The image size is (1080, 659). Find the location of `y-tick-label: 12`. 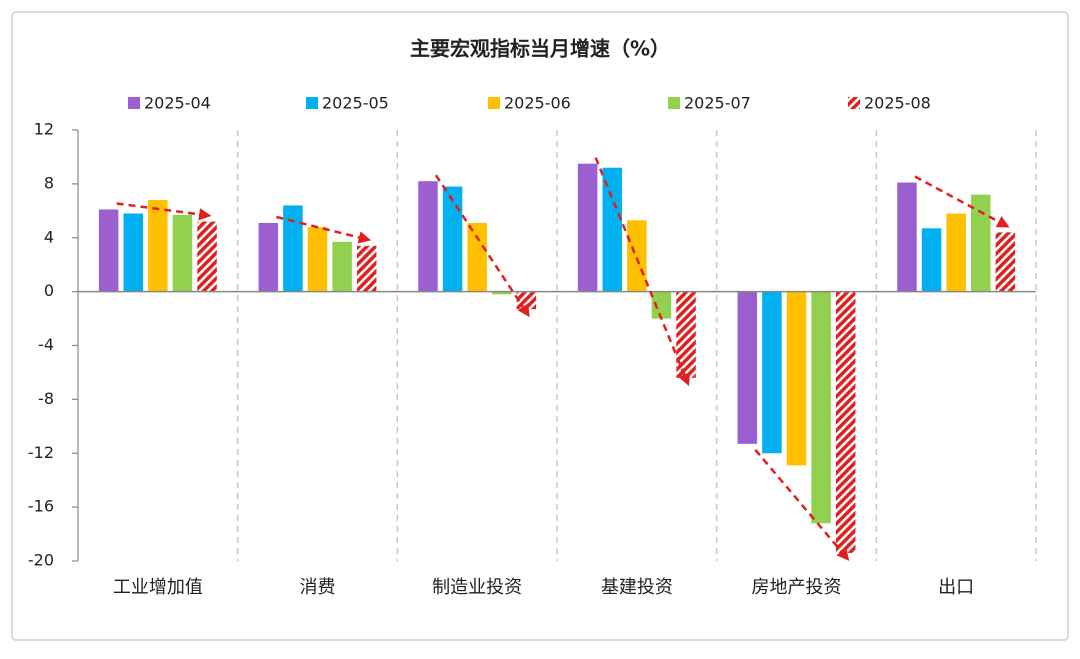

y-tick-label: 12 is located at coordinates (44, 129).